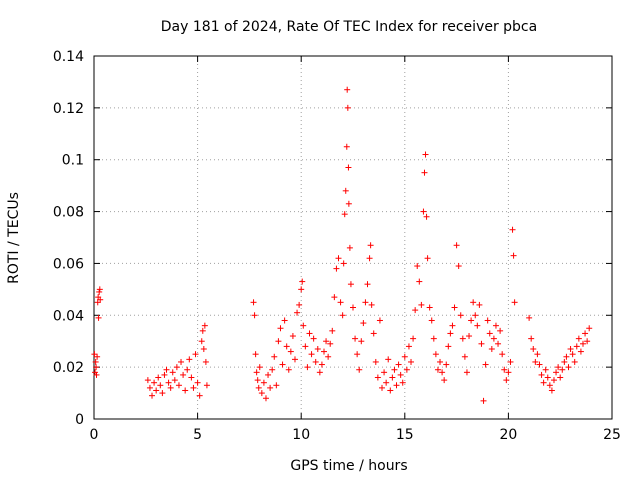 This screenshot has height=480, width=640. What do you see at coordinates (73, 161) in the screenshot?
I see `y-tick-label: 0.1` at bounding box center [73, 161].